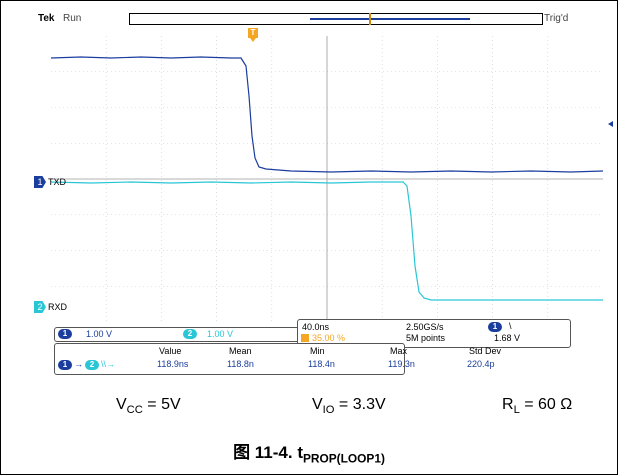 The image size is (618, 475). What do you see at coordinates (305, 338) in the screenshot?
I see `trigger-pos-icon` at bounding box center [305, 338].